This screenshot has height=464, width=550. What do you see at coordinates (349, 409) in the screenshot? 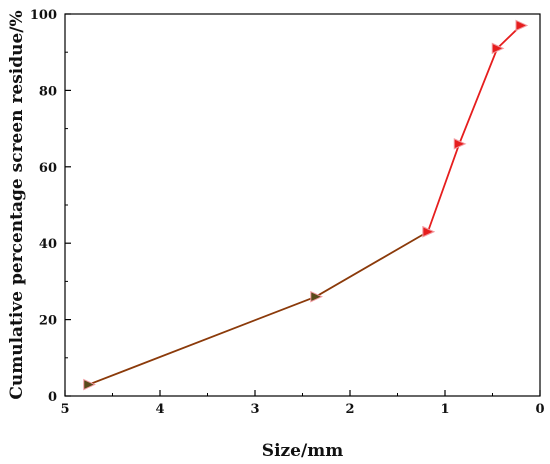
I see `x-tick-label: 2` at bounding box center [349, 409].